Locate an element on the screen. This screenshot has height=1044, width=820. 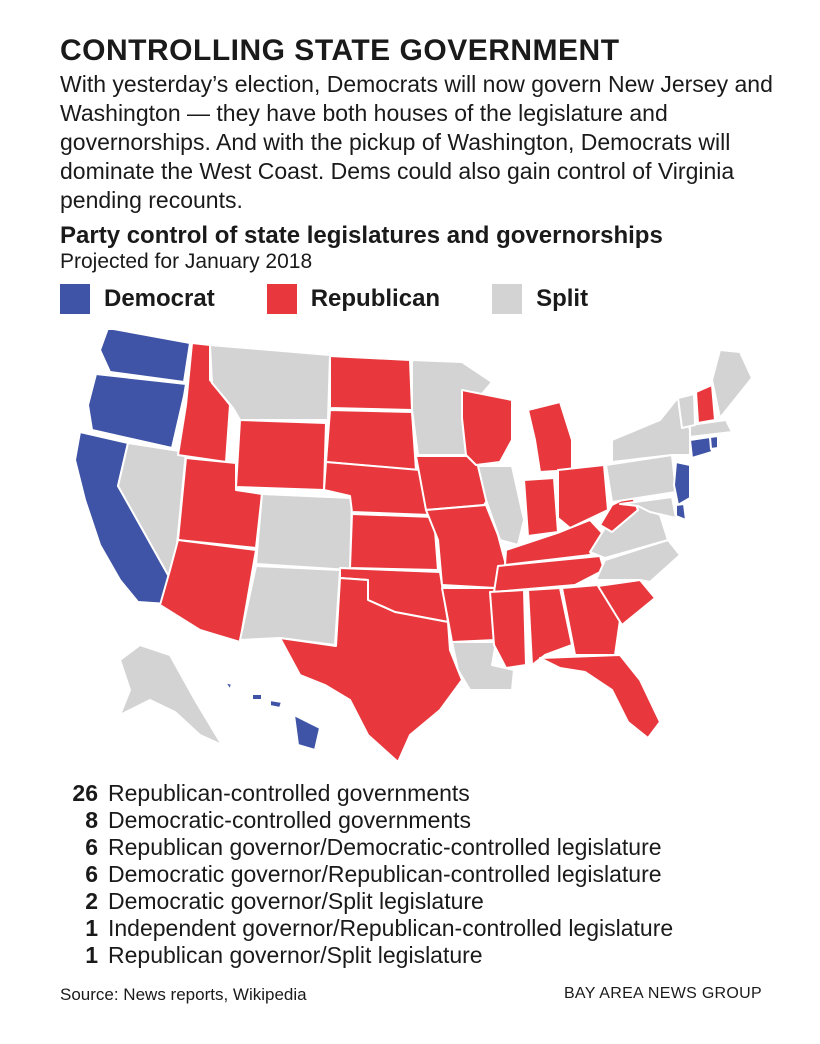
legend-item-republican: Republican is located at coordinates (353, 299).